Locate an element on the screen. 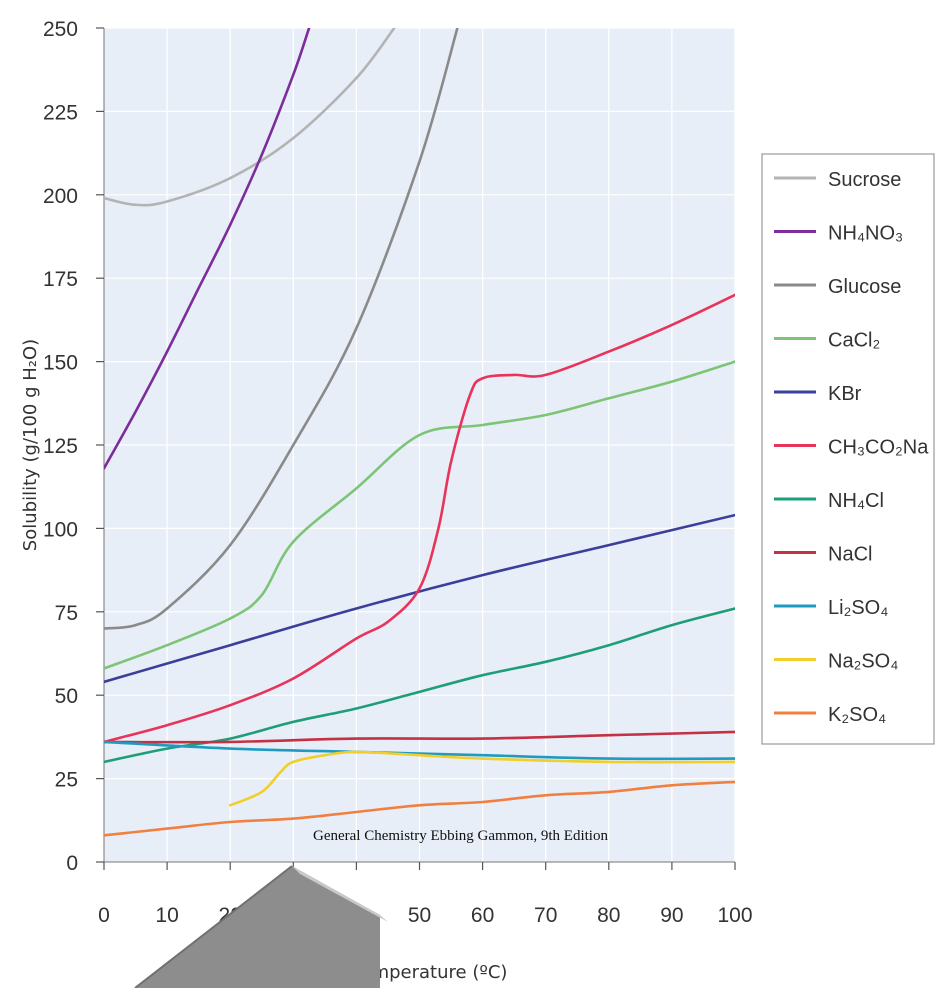 This screenshot has height=988, width=936. y-axis-ticks: 0 25 50 75 100 125 150 175 200 225 250 is located at coordinates (73, 446).